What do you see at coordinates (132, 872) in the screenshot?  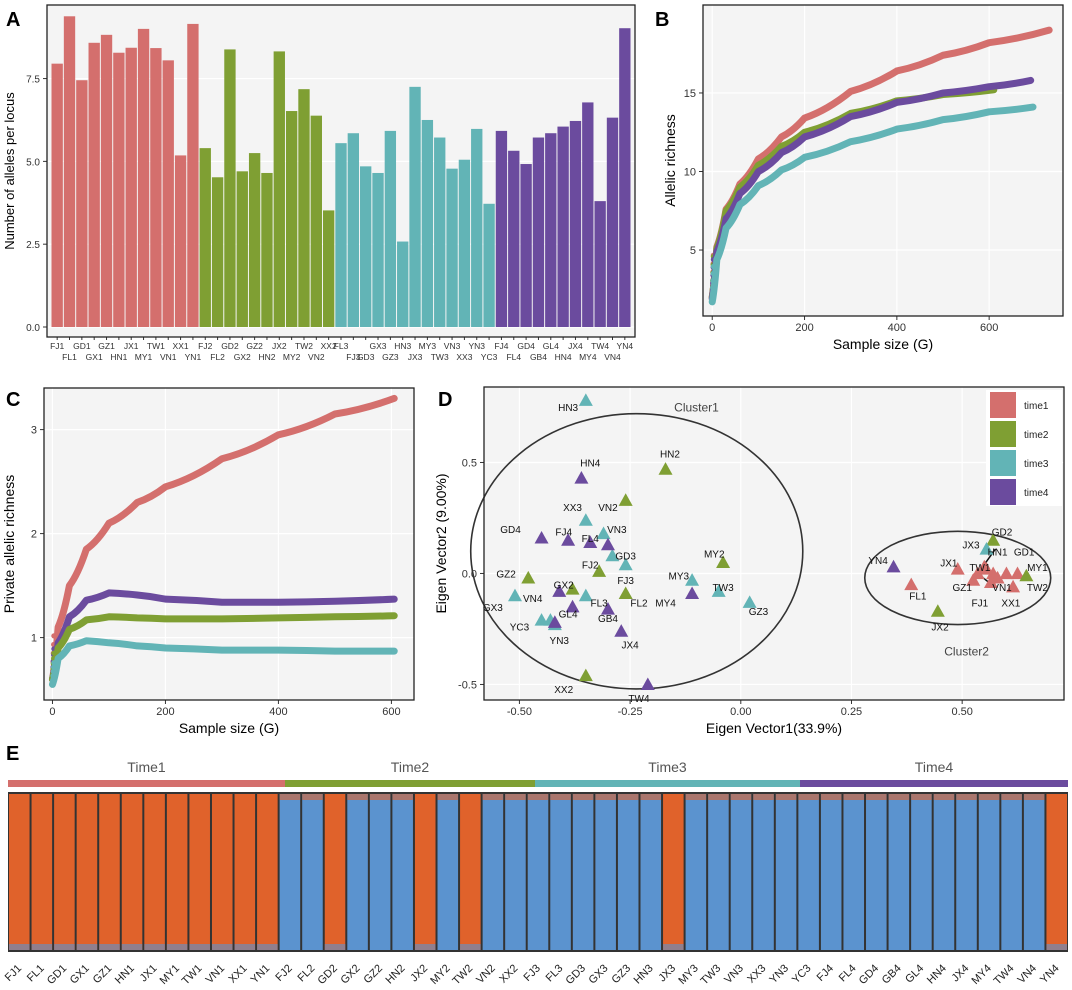 I see `structure-bar-hn1` at bounding box center [132, 872].